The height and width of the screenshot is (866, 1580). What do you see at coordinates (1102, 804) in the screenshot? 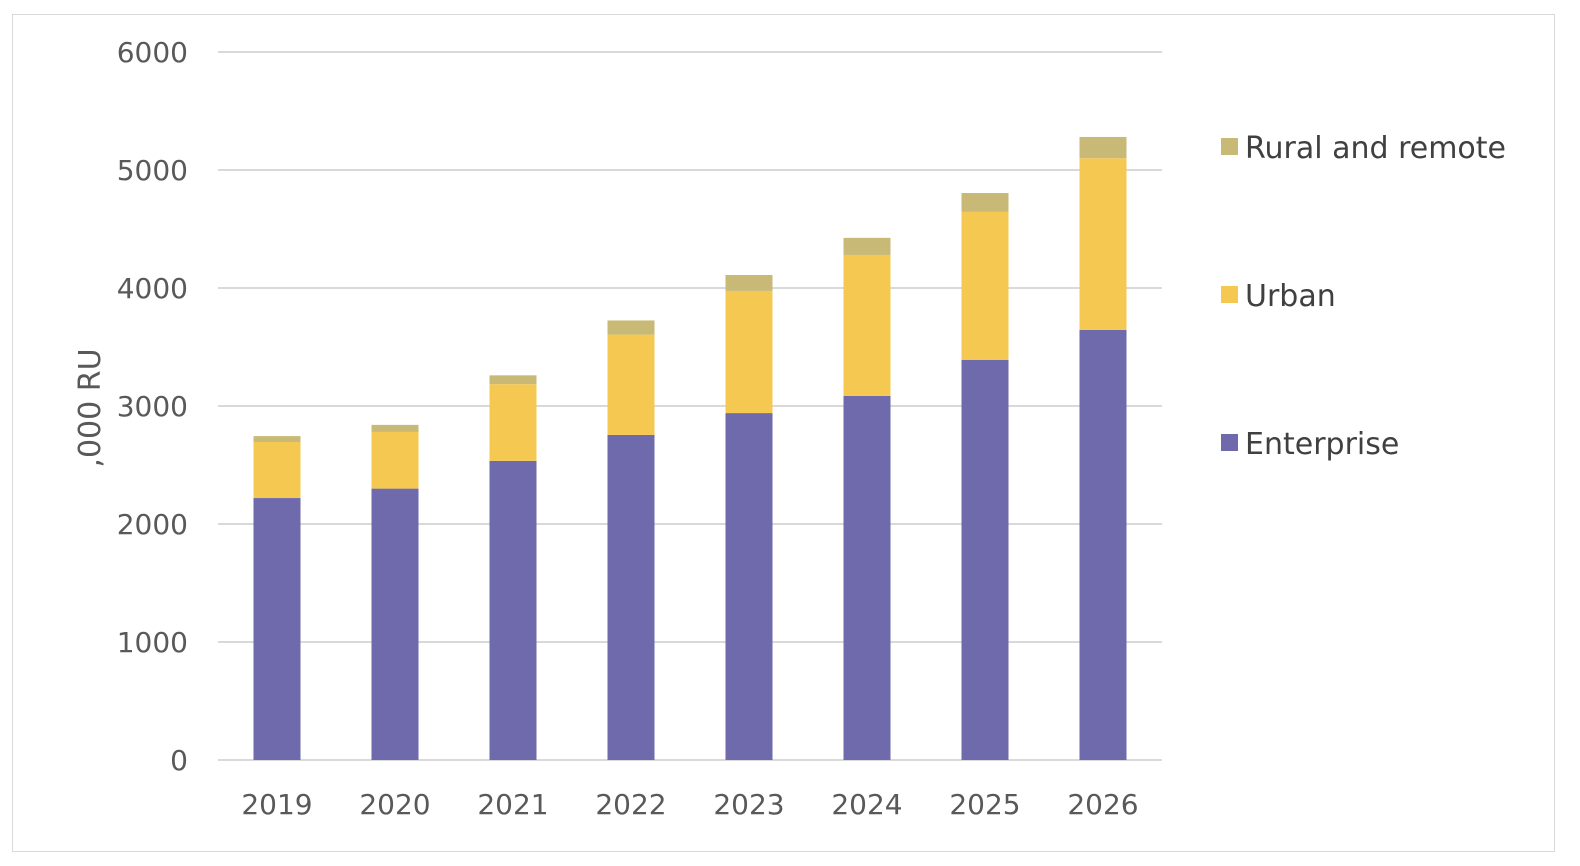
I see `x-tick-label: 2026` at bounding box center [1102, 804].